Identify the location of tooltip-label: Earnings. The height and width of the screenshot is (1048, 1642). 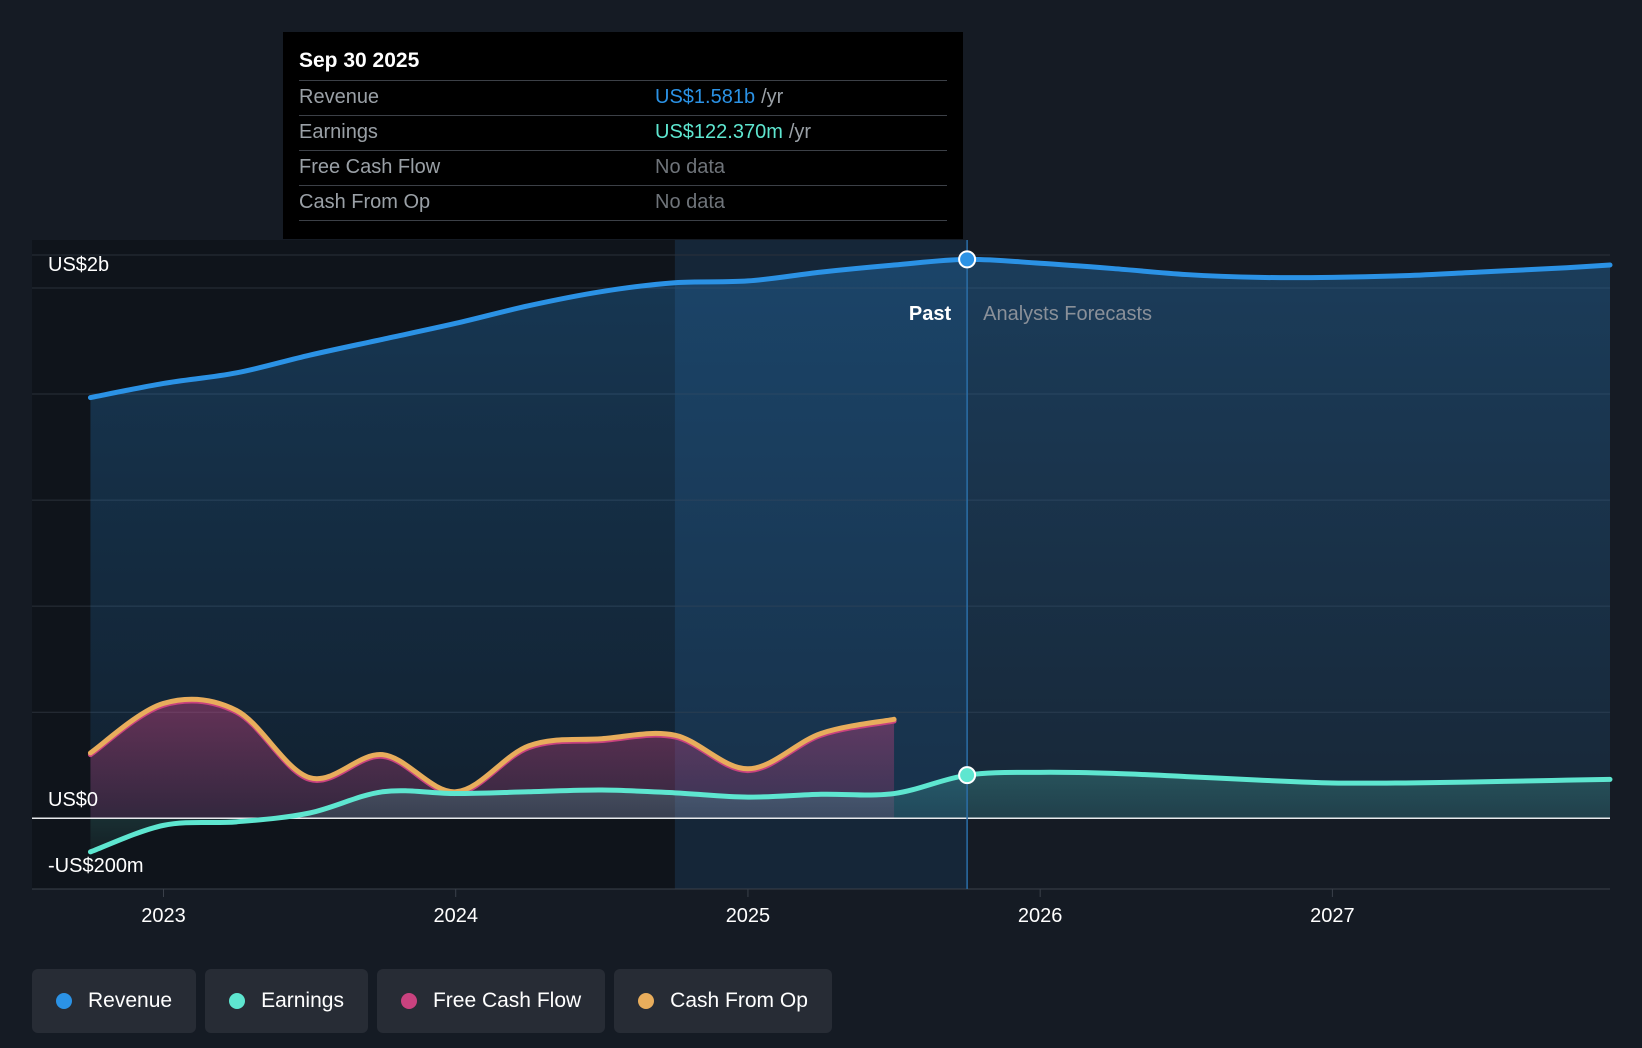
(338, 132).